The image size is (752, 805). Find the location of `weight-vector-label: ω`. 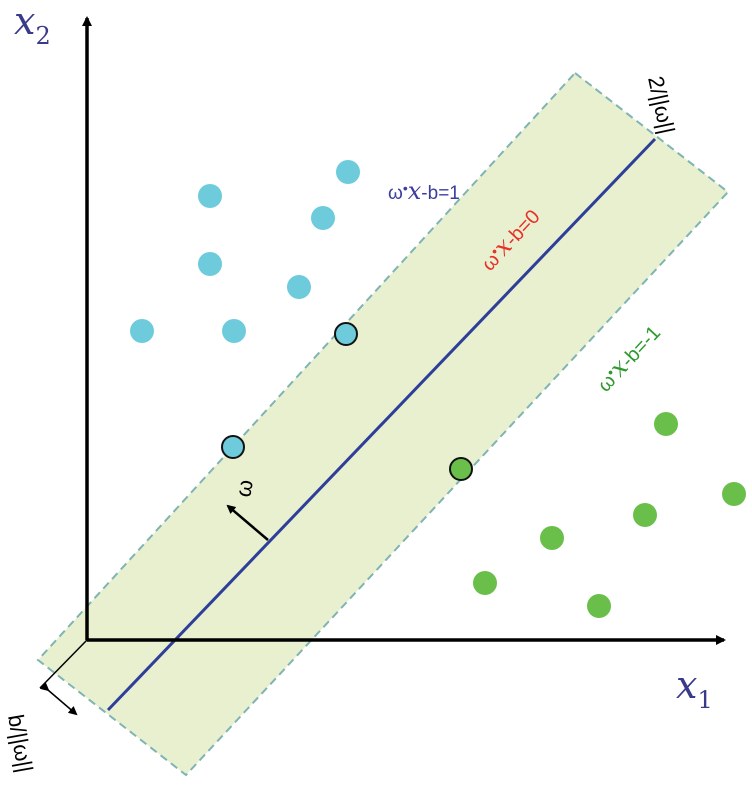

weight-vector-label: ω is located at coordinates (244, 488).